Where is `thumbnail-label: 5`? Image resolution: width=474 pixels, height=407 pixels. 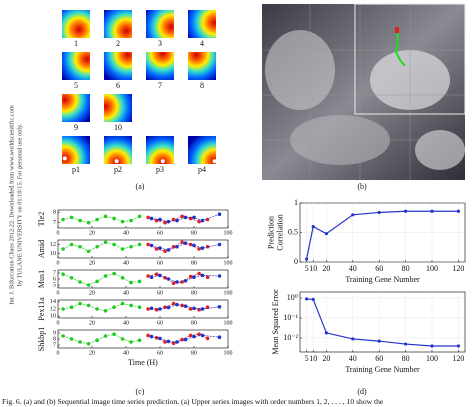
thumbnail-label: 5 is located at coordinates (76, 85).